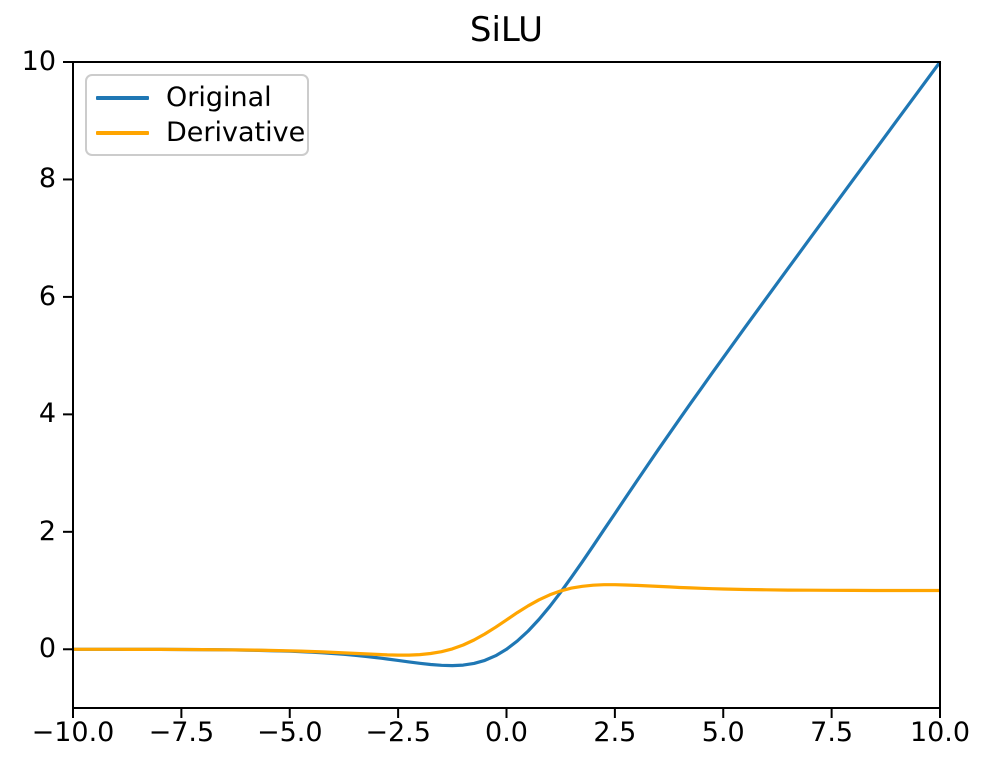  Describe the element at coordinates (122, 97) in the screenshot. I see `legend-line-swatch-original` at that location.